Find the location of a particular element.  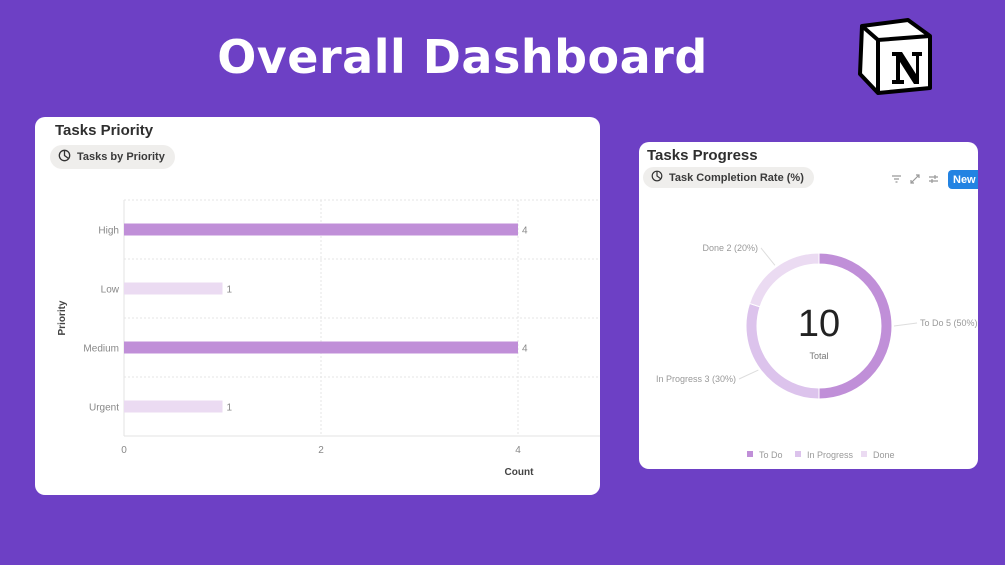

new-button: New is located at coordinates (963, 179).